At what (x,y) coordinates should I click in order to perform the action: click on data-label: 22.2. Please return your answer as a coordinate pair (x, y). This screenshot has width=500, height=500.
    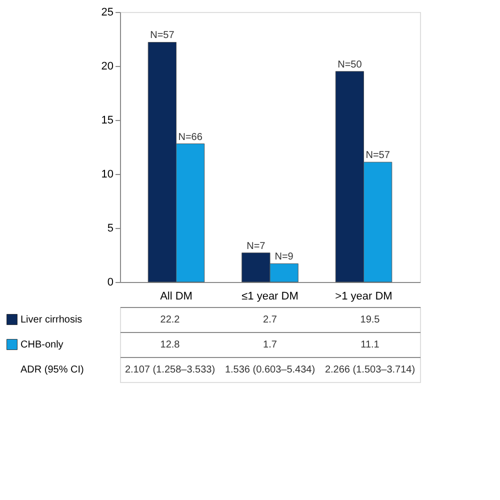
    Looking at the image, I should click on (170, 320).